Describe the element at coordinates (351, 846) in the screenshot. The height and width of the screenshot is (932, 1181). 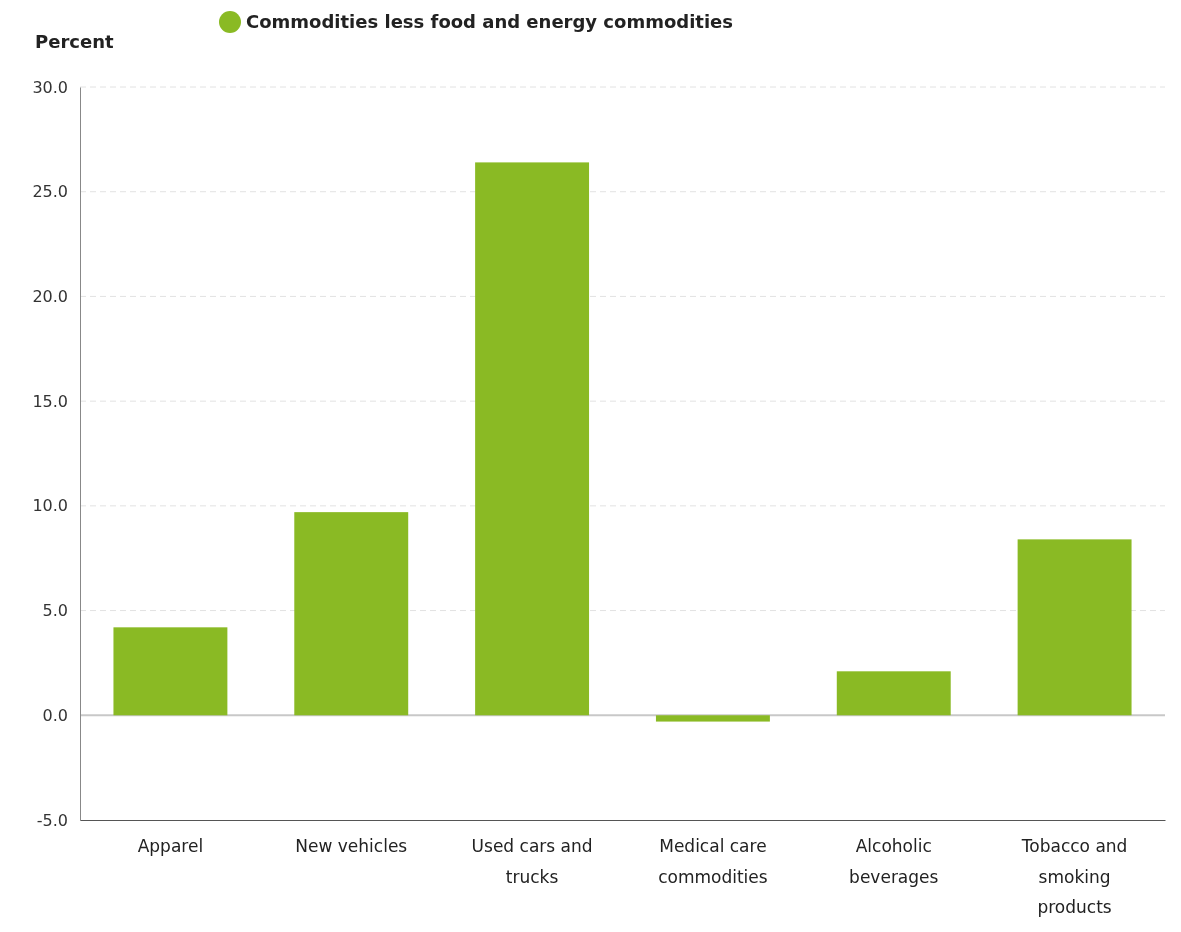
I see `x-tick-label: New vehicles` at that location.